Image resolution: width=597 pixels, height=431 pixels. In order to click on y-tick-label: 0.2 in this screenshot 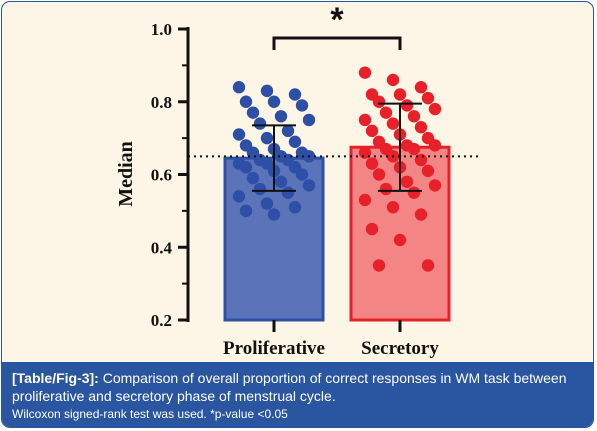, I will do `click(161, 320)`.